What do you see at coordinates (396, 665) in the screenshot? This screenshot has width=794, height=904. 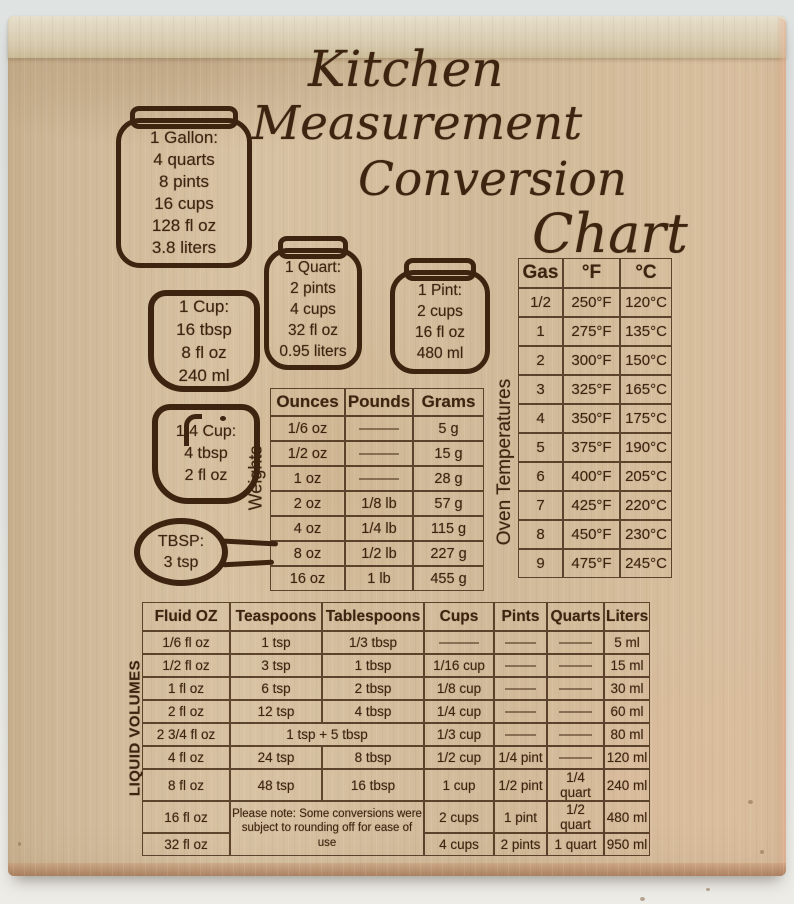 I see `table-row: 1/2 fl oz 3 tsp 1 tbsp 1/16 cup 15 ml` at bounding box center [396, 665].